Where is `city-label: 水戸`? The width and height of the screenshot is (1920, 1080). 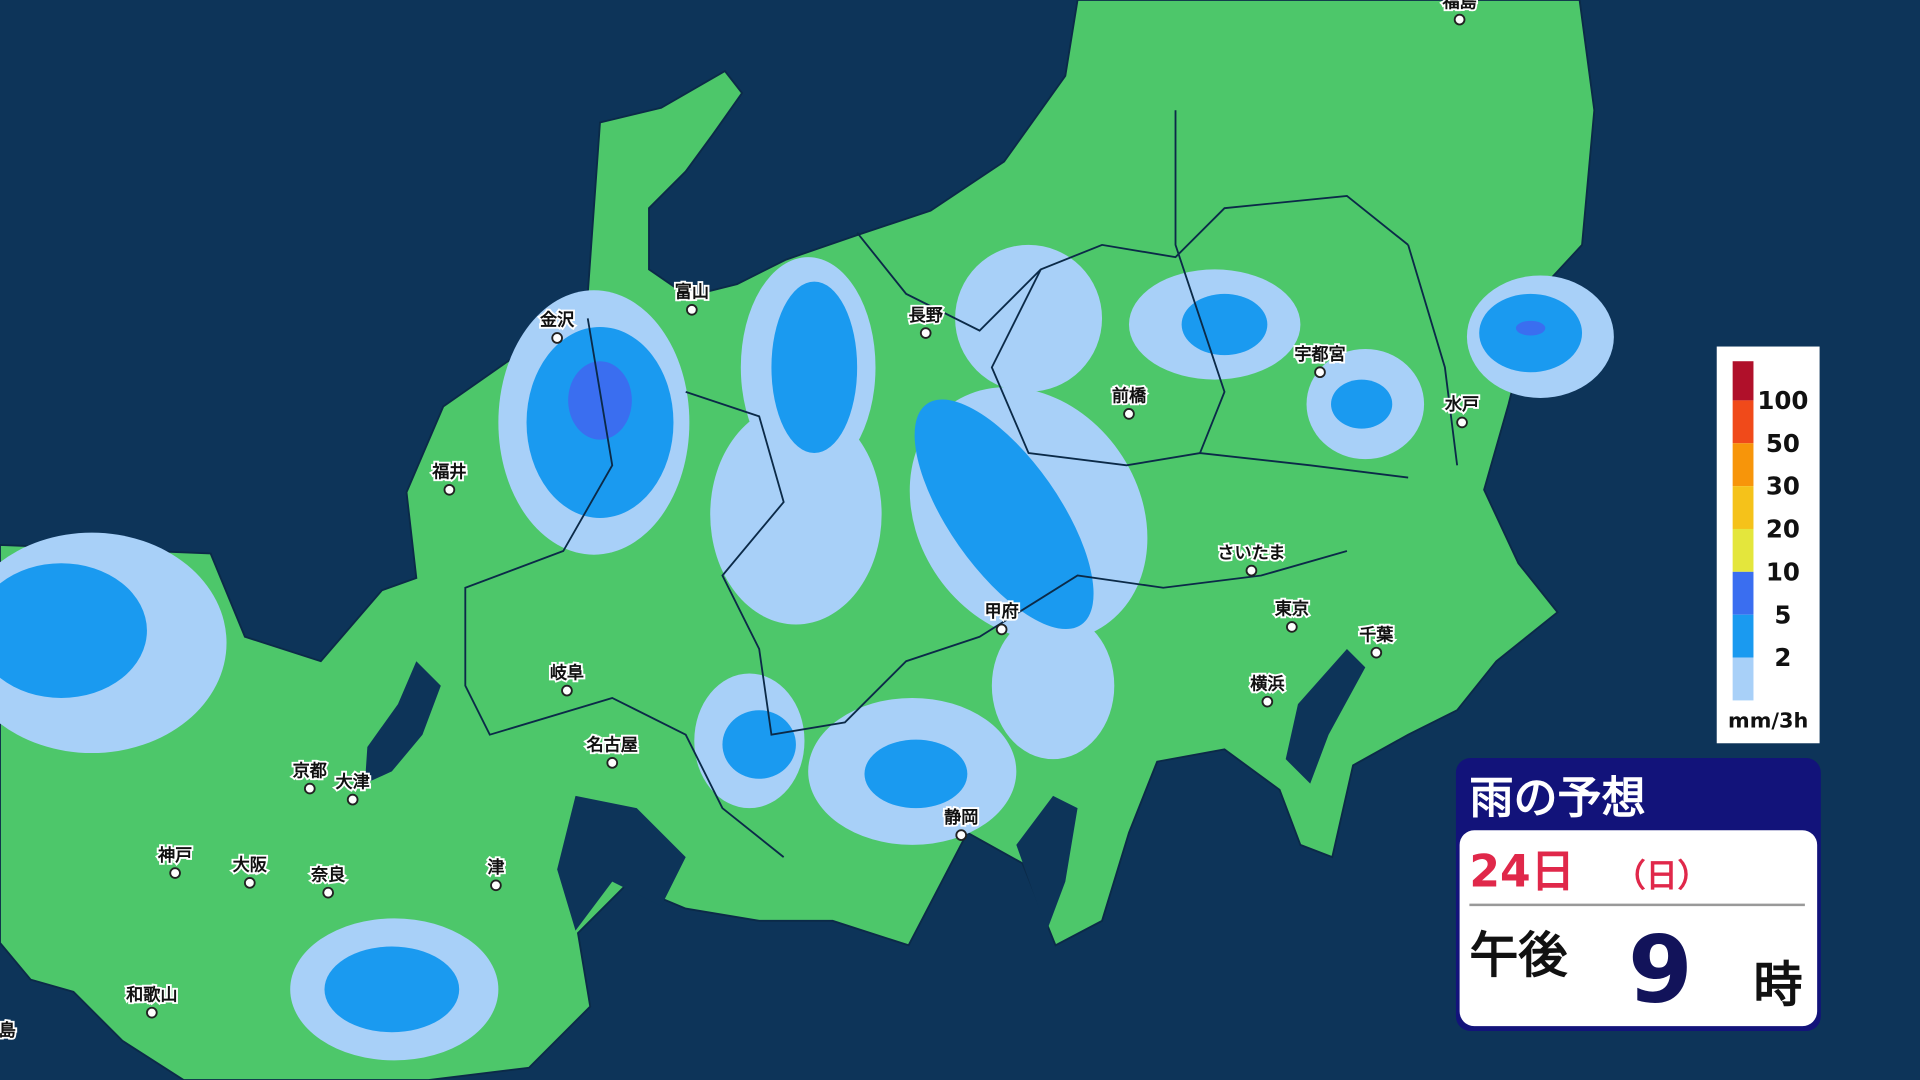
city-label: 水戸 is located at coordinates (1461, 404).